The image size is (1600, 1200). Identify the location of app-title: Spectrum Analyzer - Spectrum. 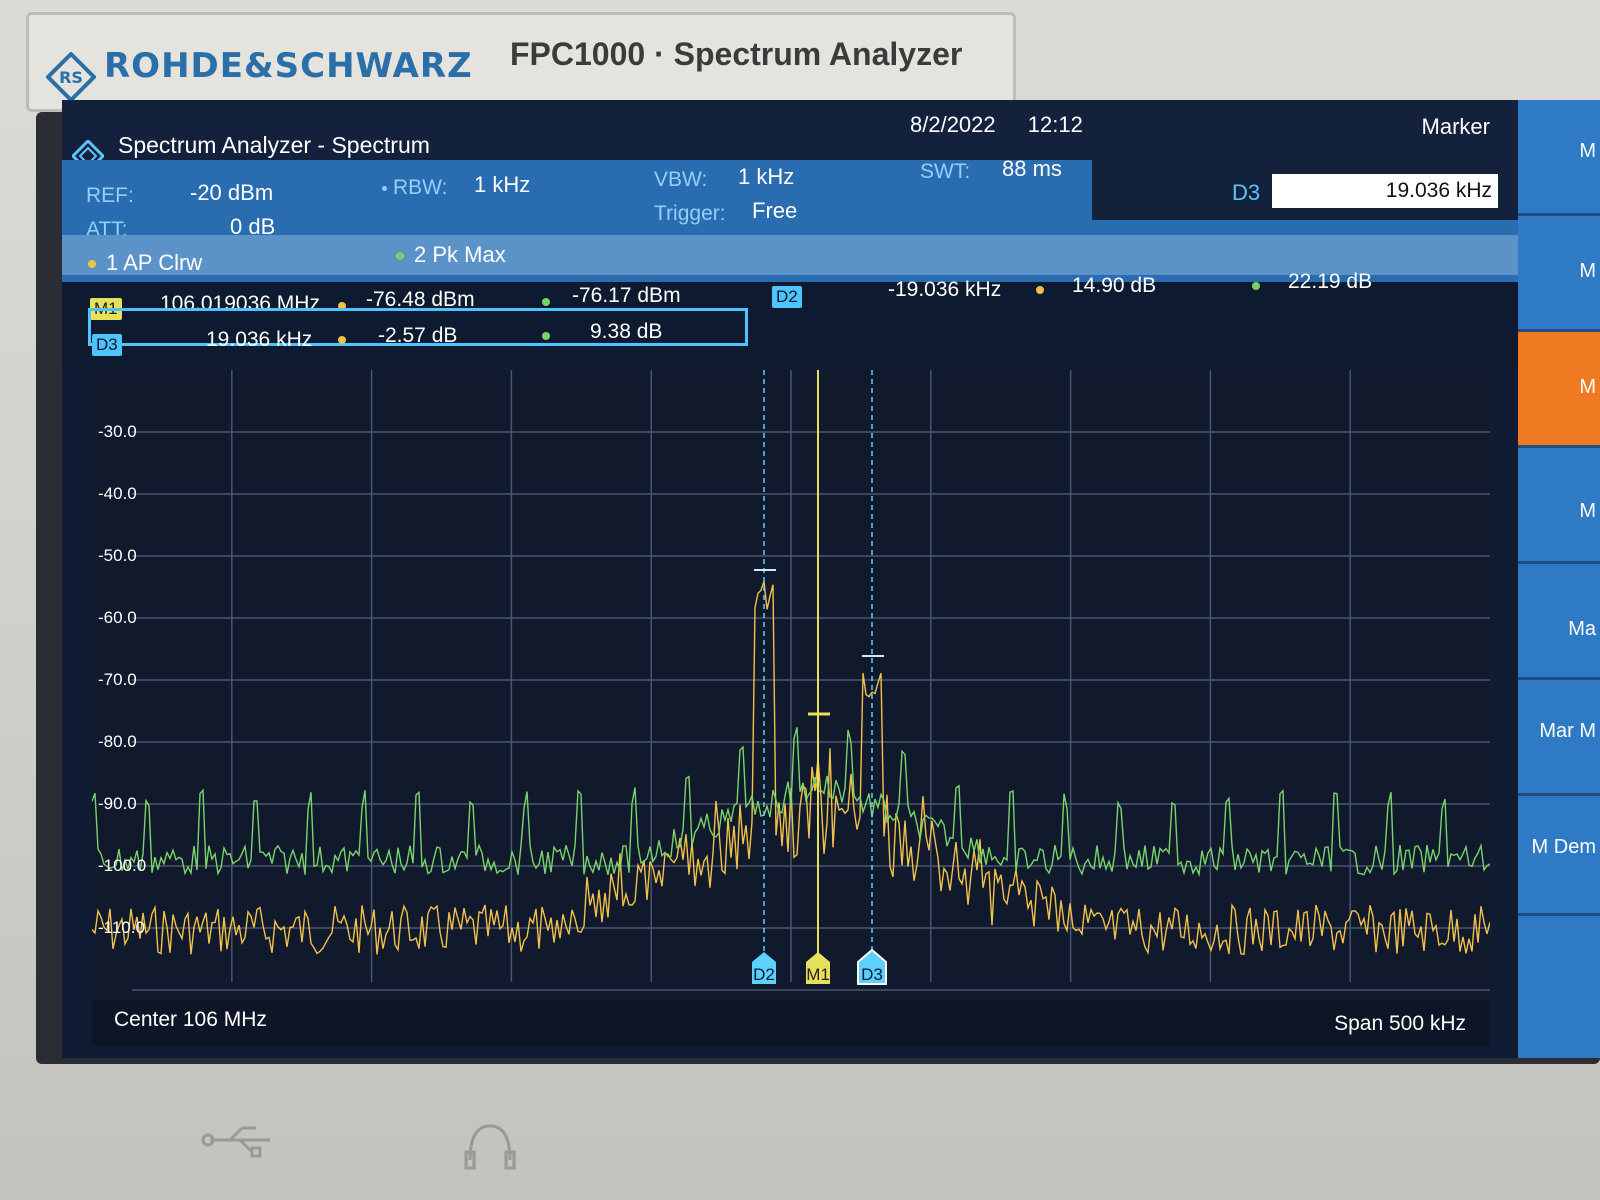
(274, 145).